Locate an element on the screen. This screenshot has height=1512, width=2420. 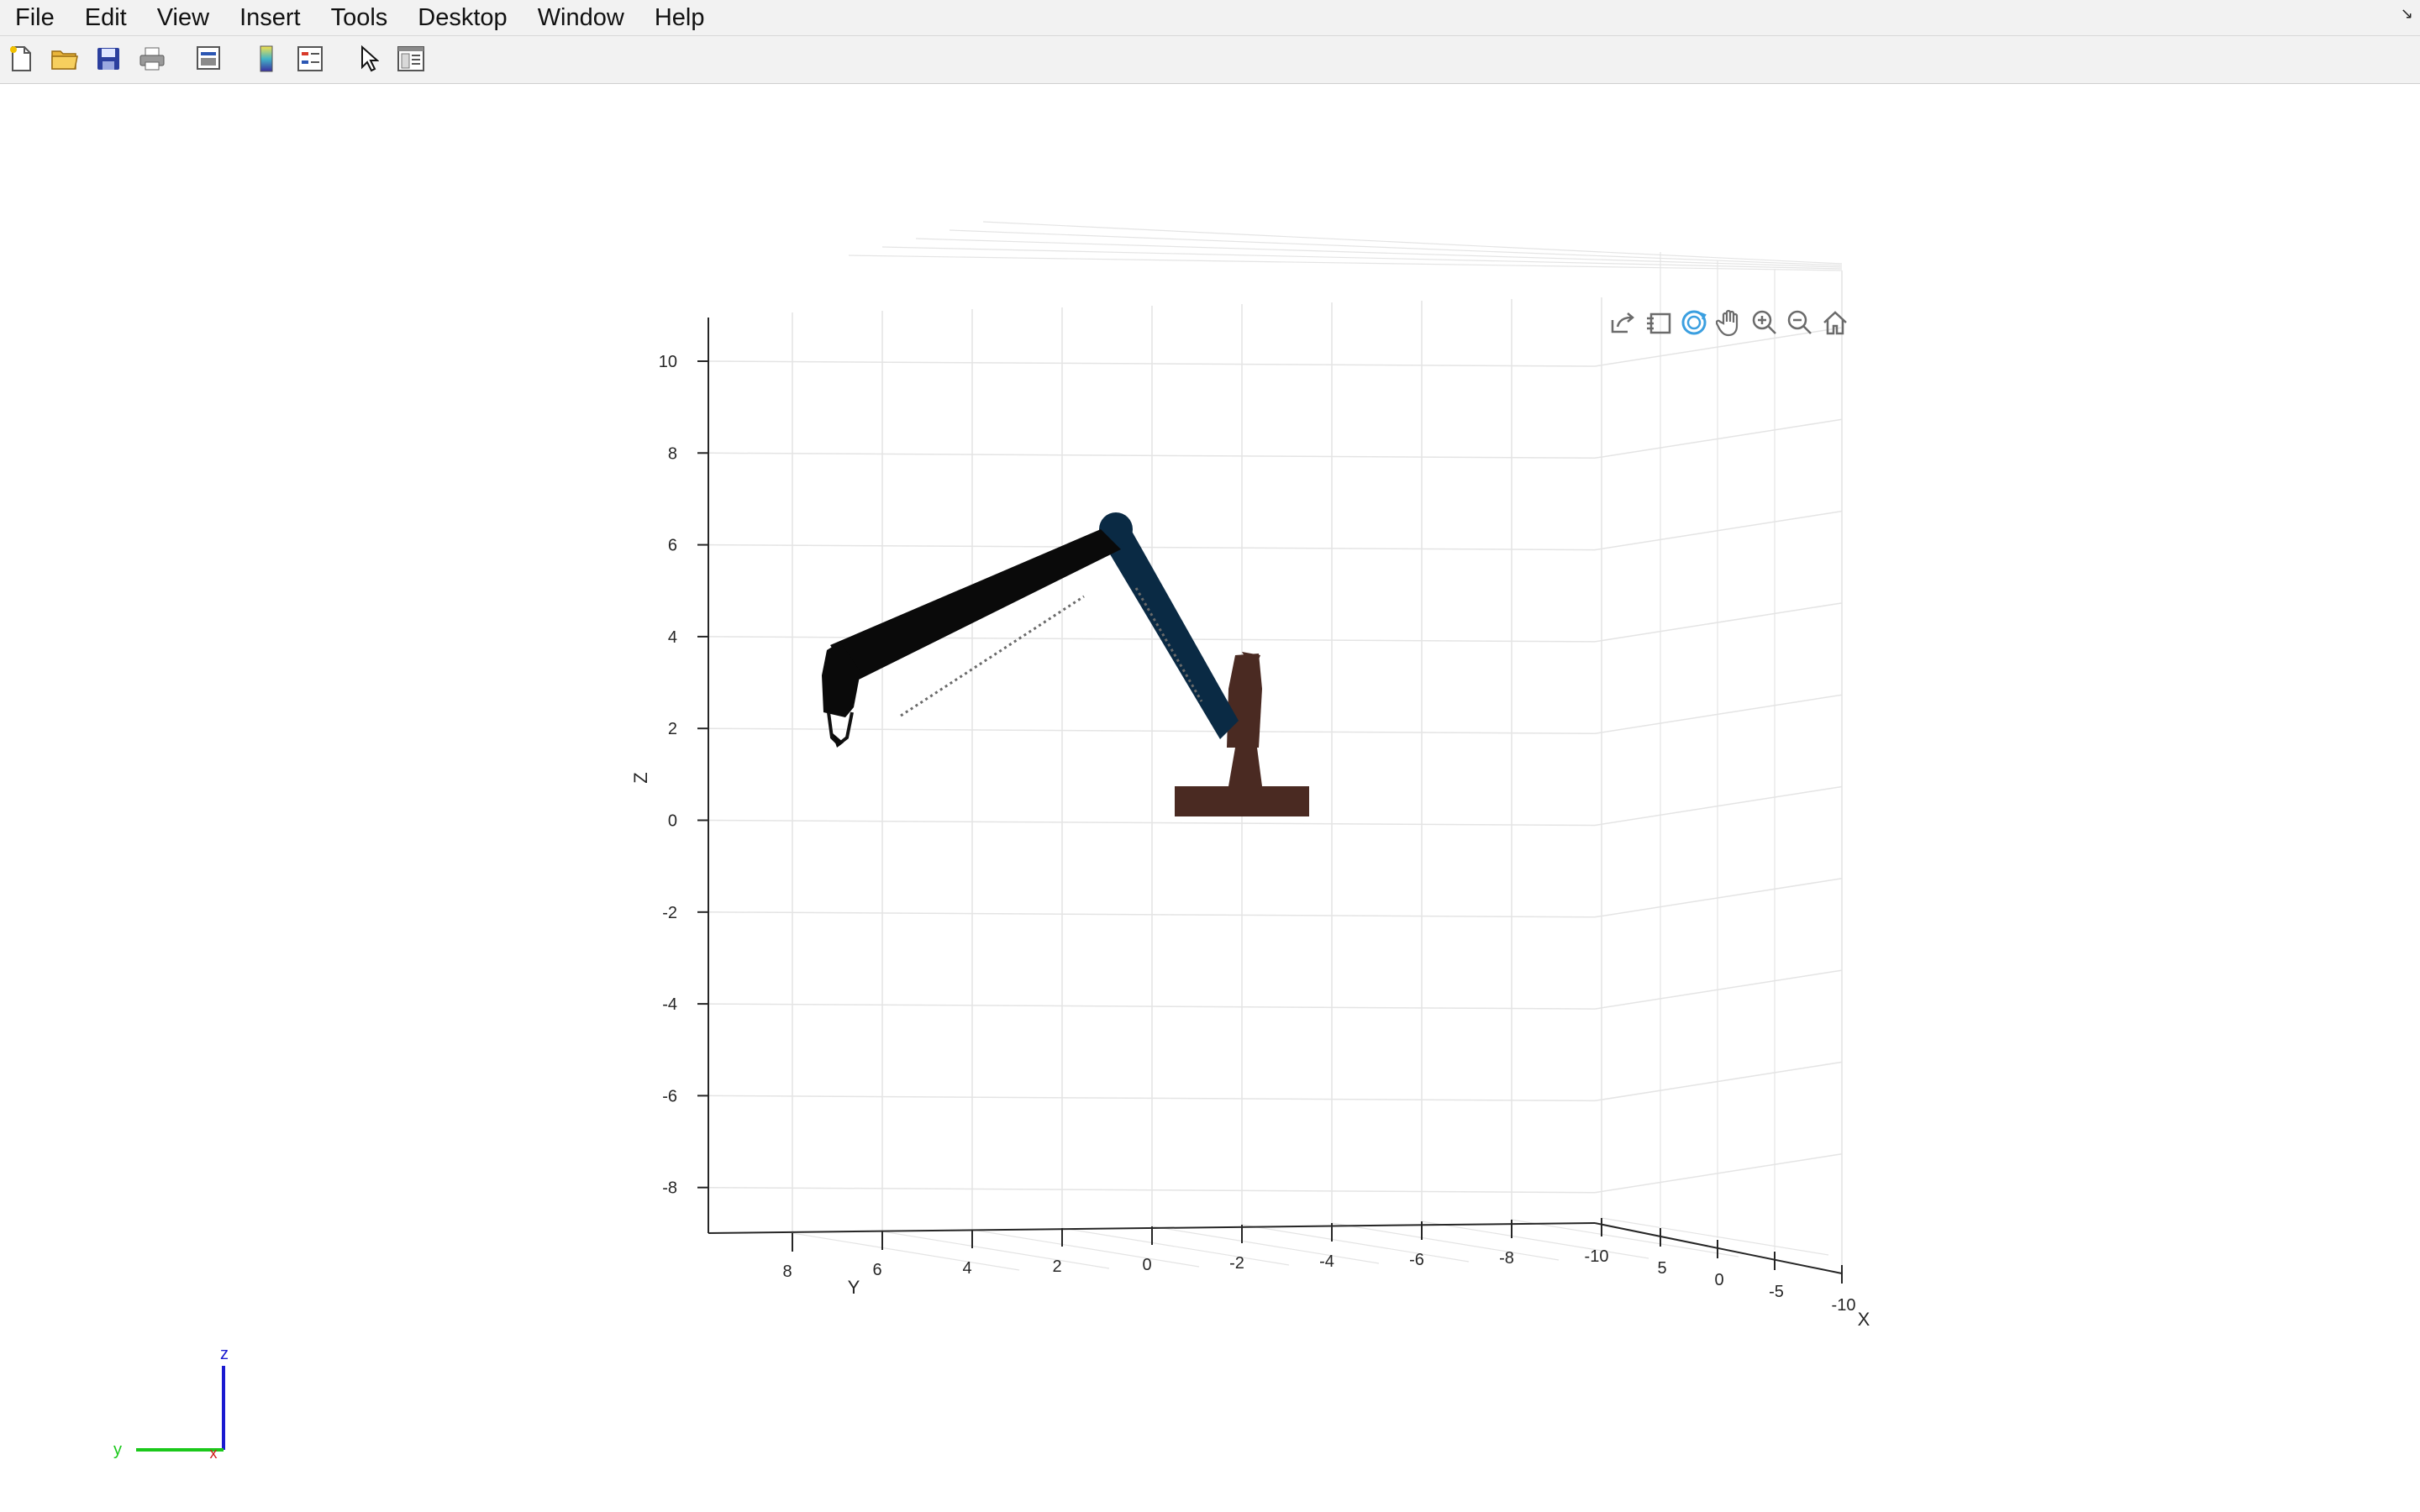
menu-insert: Insert is located at coordinates (270, 17).